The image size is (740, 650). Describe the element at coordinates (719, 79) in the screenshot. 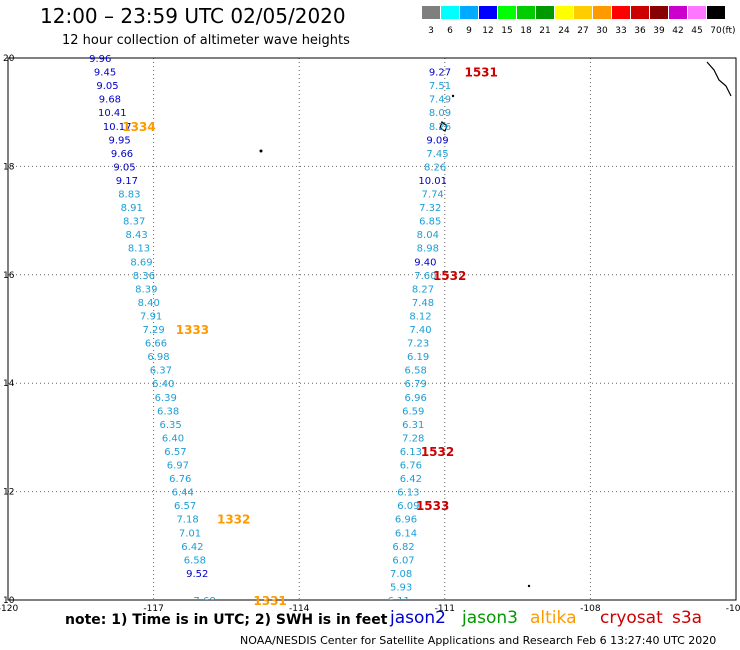

I see `mainland-coast` at that location.